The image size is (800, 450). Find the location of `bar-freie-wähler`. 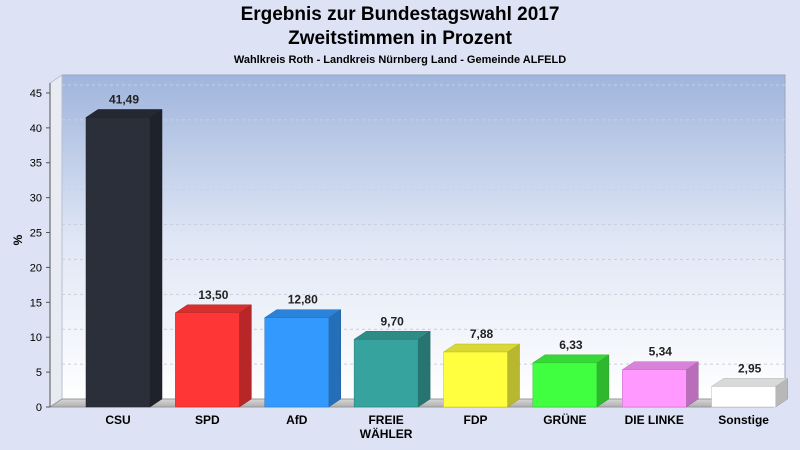

bar-freie-wähler is located at coordinates (392, 369).